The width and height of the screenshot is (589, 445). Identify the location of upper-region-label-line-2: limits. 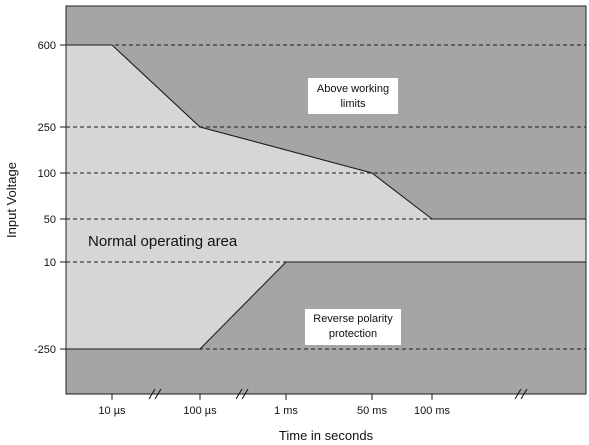
(353, 104).